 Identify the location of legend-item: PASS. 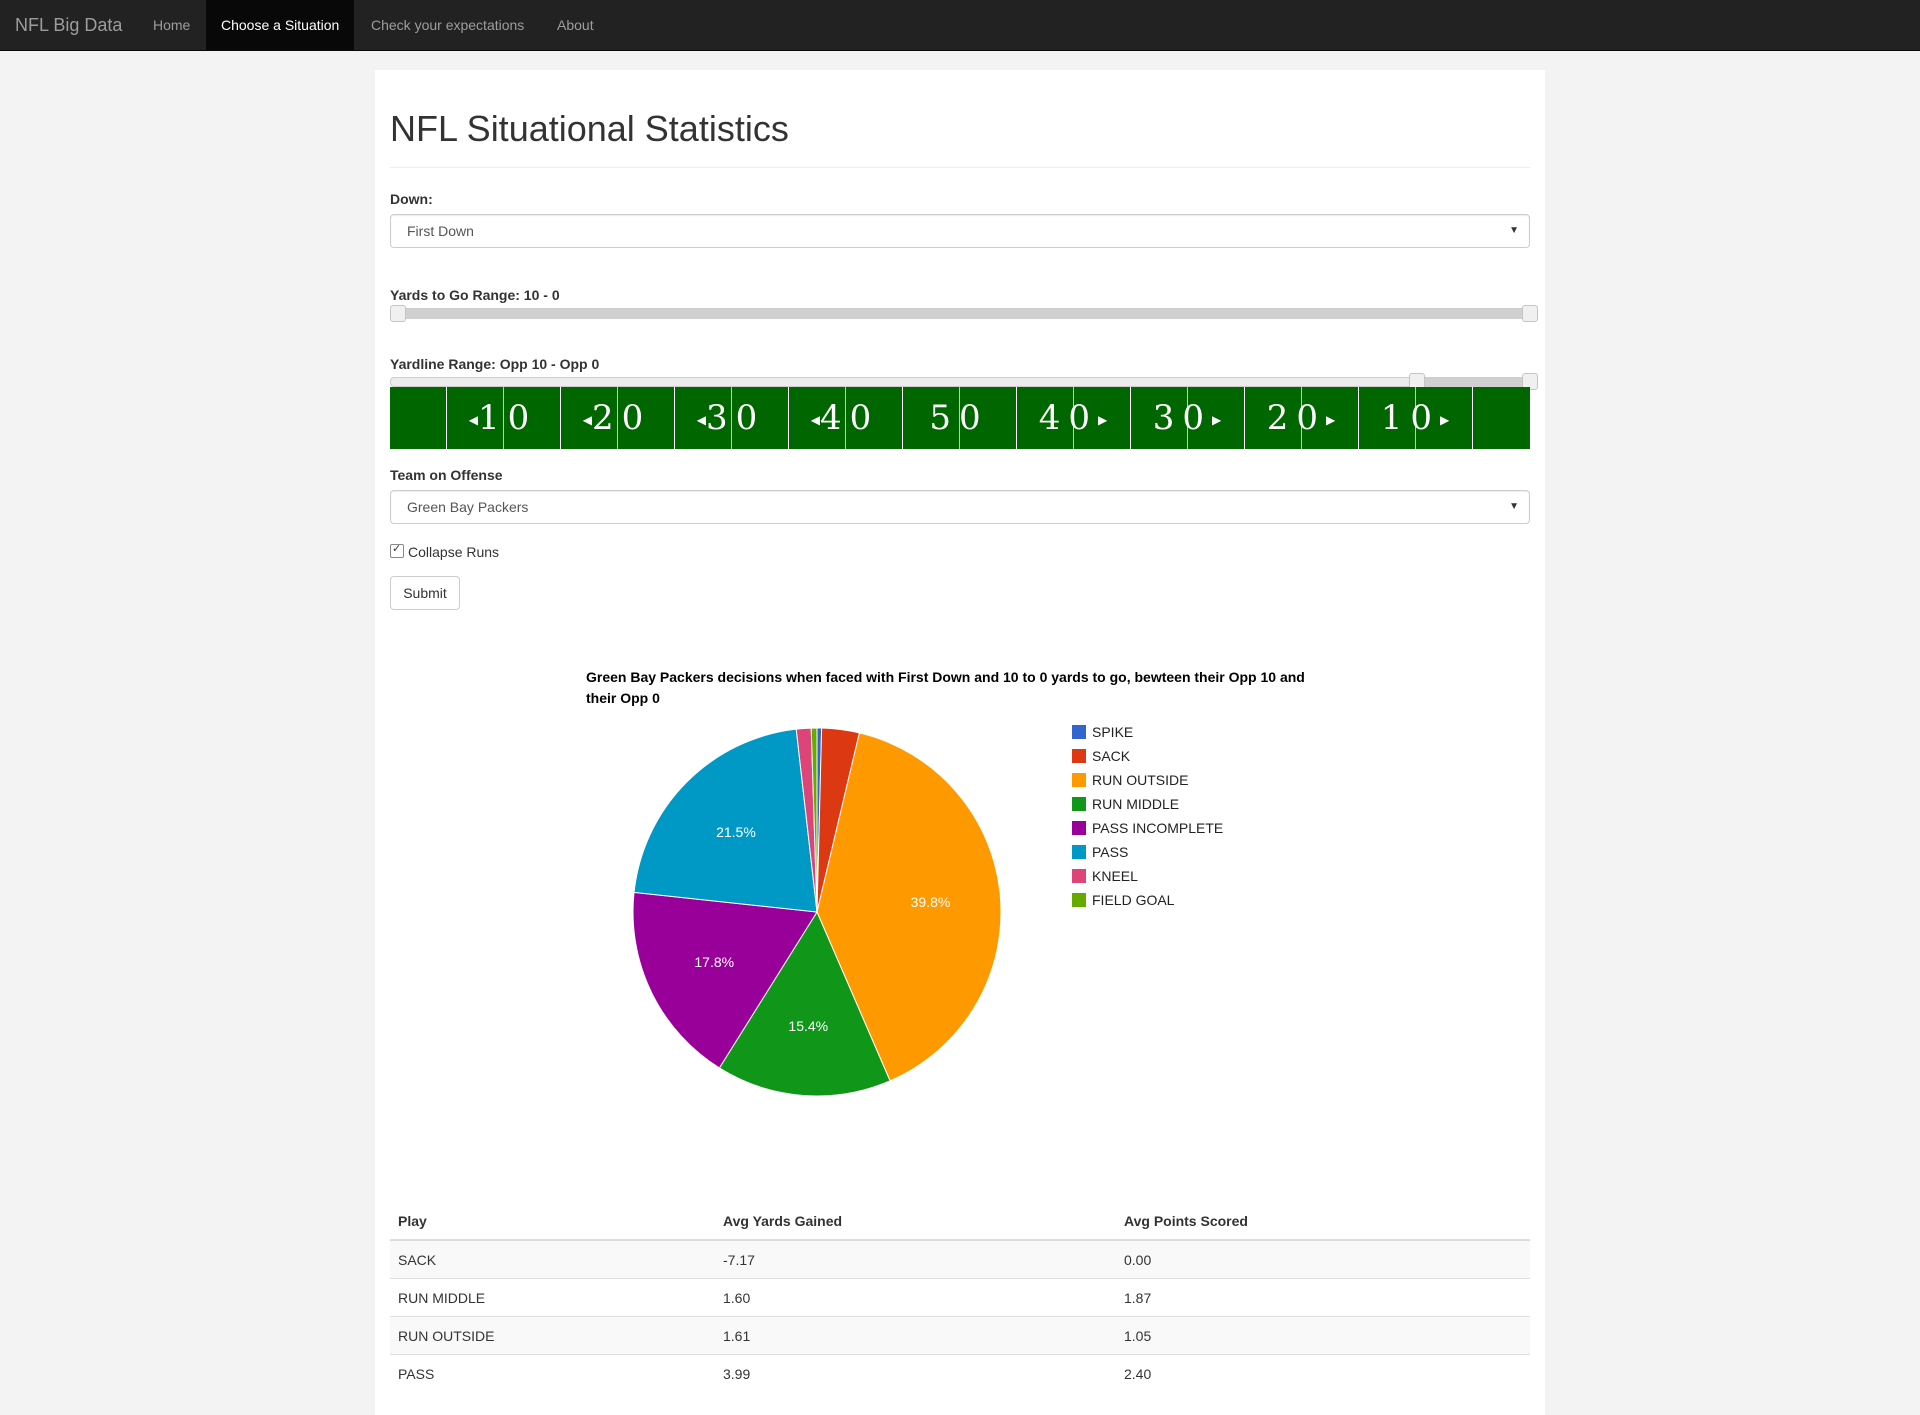
(1147, 852).